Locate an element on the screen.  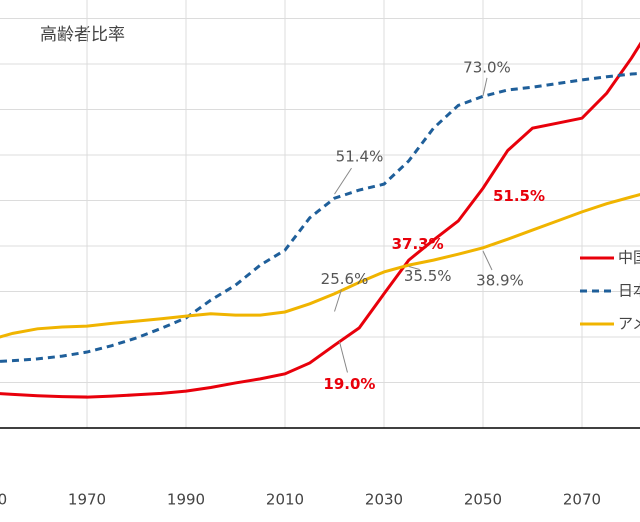
x-tick-label: 2030 is located at coordinates (384, 500).